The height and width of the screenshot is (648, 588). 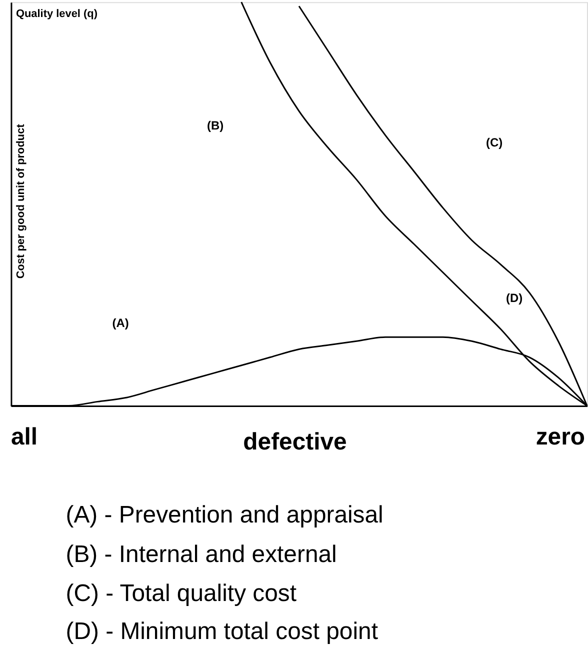 I want to click on annotation: (A), so click(x=120, y=323).